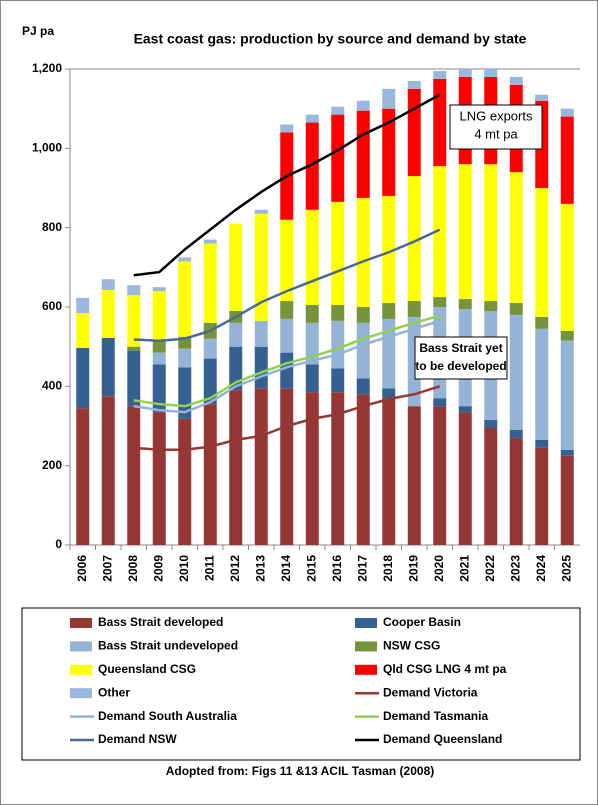 The image size is (598, 805). What do you see at coordinates (496, 115) in the screenshot?
I see `annotation-text: LNG exports` at bounding box center [496, 115].